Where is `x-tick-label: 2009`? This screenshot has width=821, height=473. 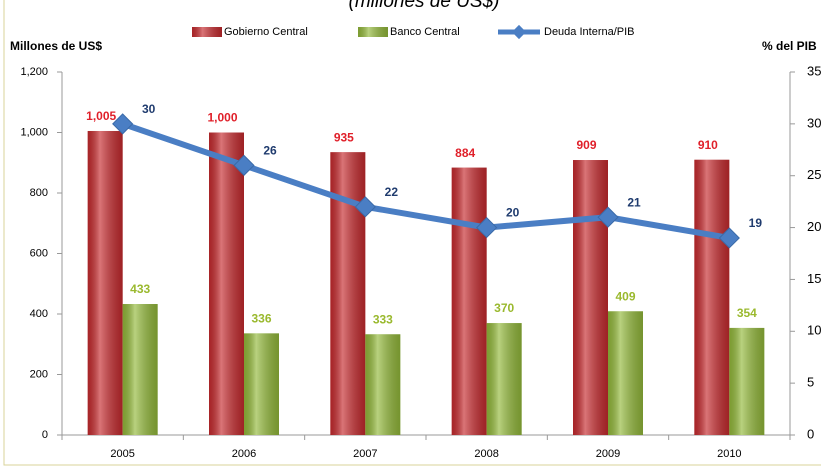
x-tick-label: 2009 is located at coordinates (608, 454).